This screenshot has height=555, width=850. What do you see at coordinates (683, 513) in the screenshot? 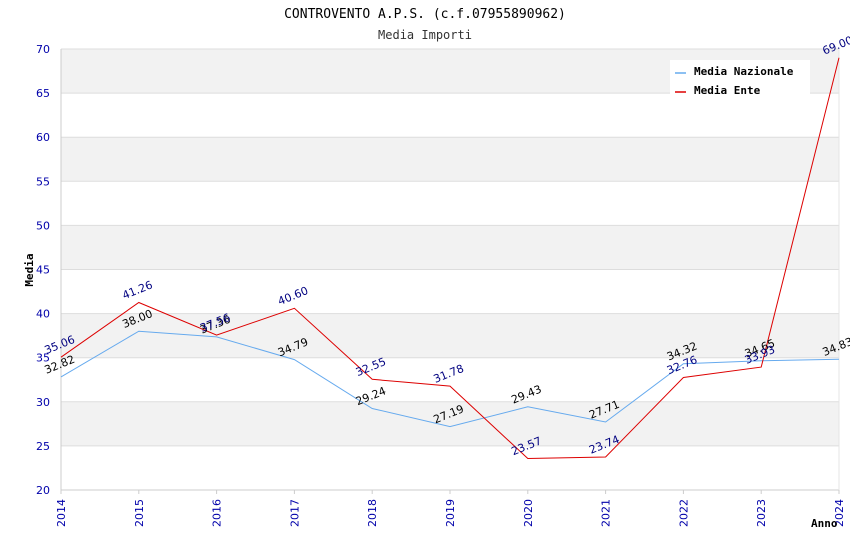
I see `x-tick-label: 2022` at bounding box center [683, 513].